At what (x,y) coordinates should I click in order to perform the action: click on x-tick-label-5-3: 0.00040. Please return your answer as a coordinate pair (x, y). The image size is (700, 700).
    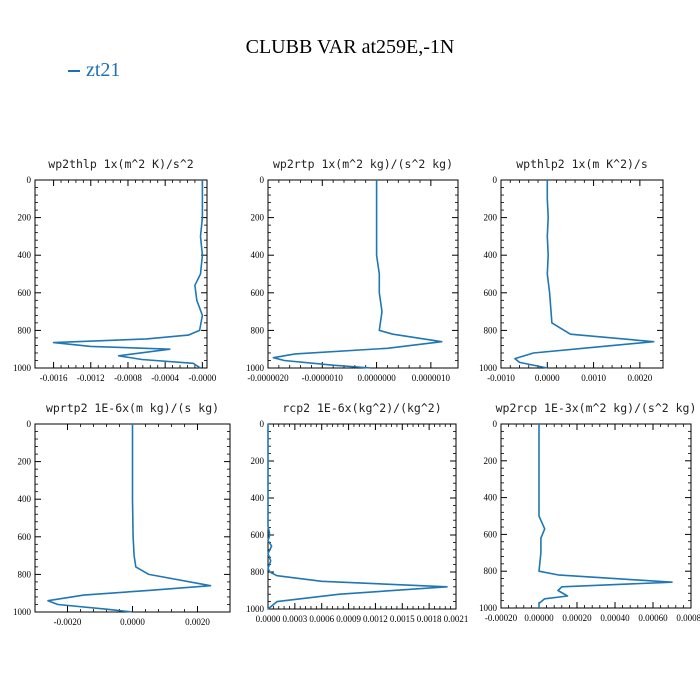
    Looking at the image, I should click on (615, 618).